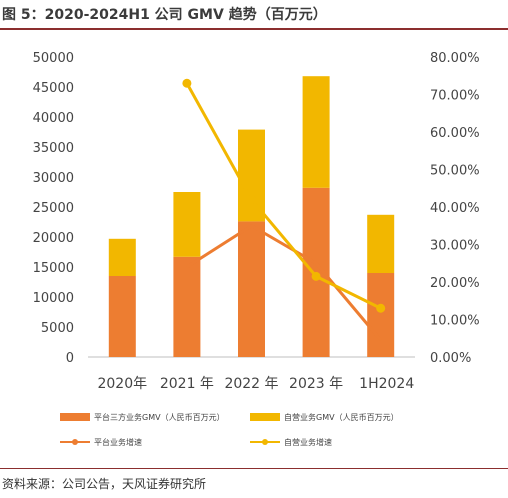 The image size is (508, 498). What do you see at coordinates (164, 15) in the screenshot?
I see `chart-title: 图 5：2020-2024H1 公司 GMV 趋势（百万元）` at bounding box center [164, 15].